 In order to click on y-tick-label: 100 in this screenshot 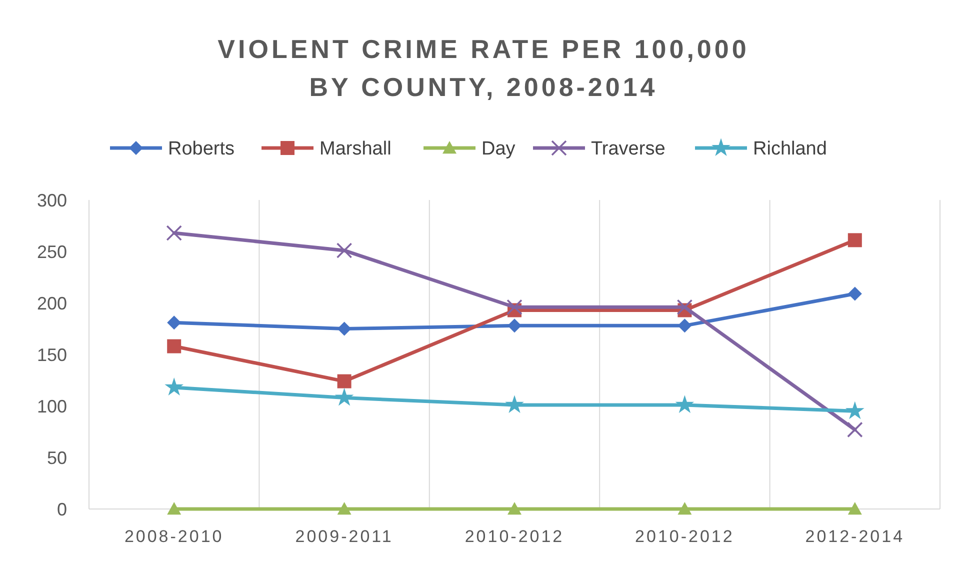, I will do `click(51, 406)`.